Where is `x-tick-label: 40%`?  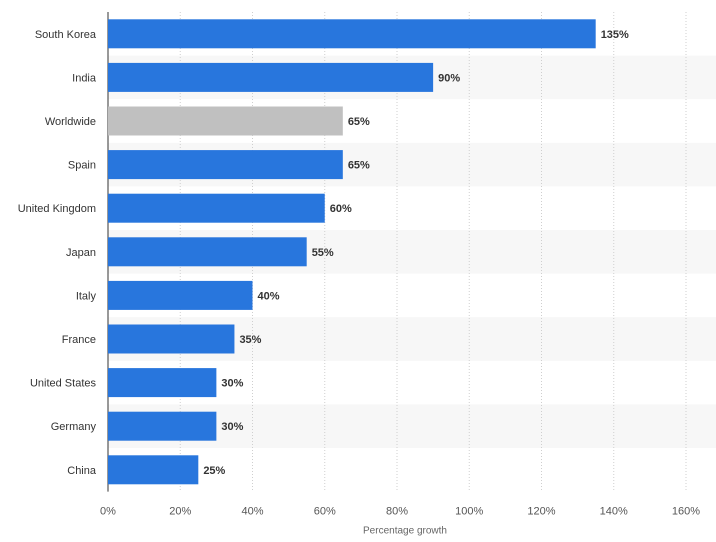
x-tick-label: 40% is located at coordinates (252, 512).